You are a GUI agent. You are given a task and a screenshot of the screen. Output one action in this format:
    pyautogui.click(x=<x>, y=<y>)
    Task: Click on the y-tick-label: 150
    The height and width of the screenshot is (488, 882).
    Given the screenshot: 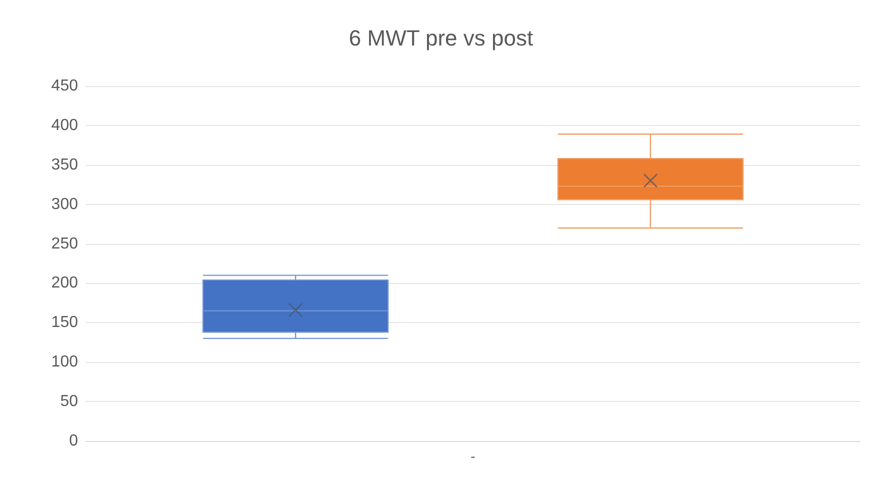 What is the action you would take?
    pyautogui.click(x=64, y=323)
    